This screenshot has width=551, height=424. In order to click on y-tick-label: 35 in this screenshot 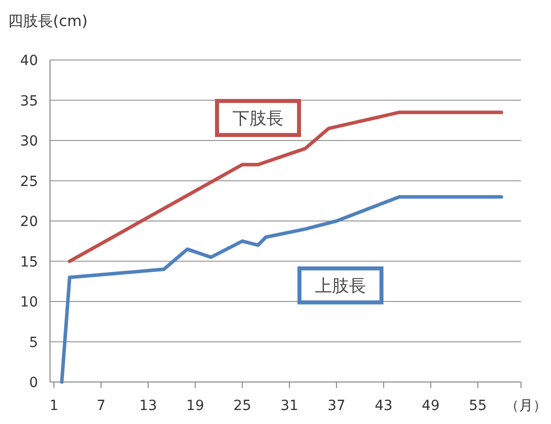, I will do `click(29, 101)`.